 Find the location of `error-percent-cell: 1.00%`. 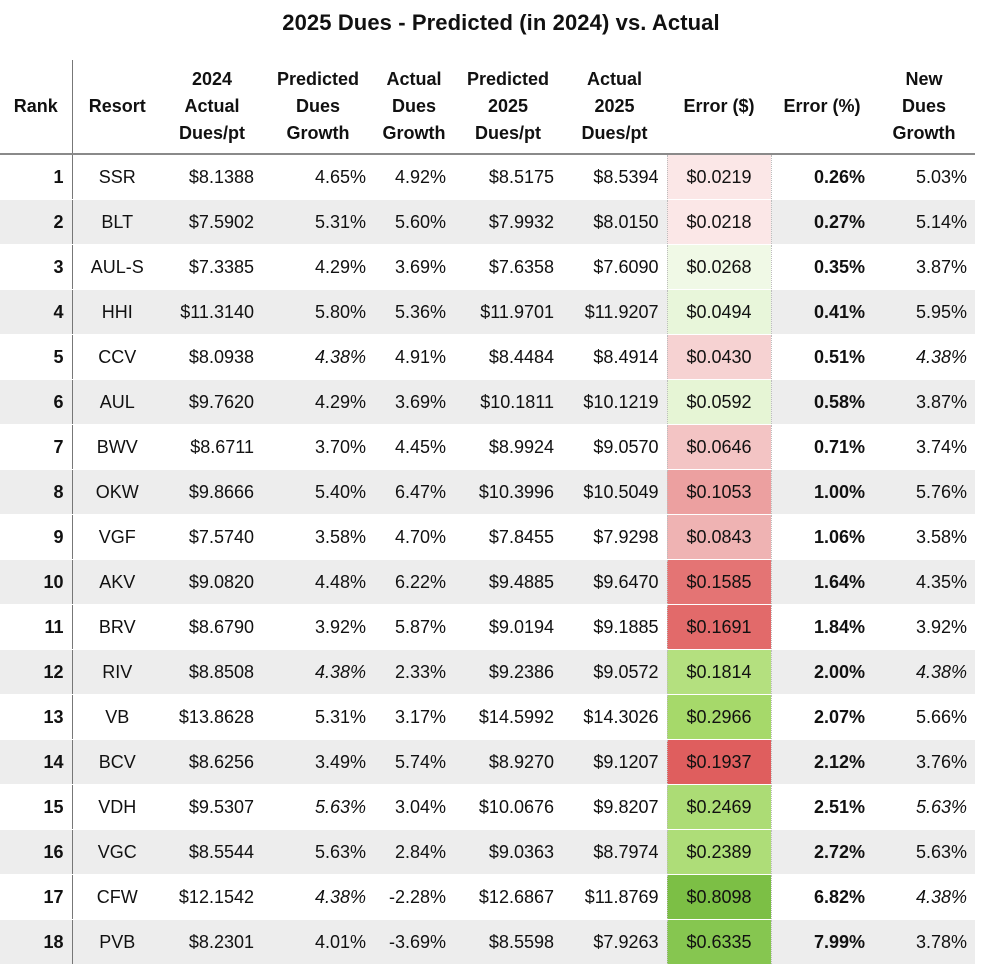

error-percent-cell: 1.00% is located at coordinates (822, 492).